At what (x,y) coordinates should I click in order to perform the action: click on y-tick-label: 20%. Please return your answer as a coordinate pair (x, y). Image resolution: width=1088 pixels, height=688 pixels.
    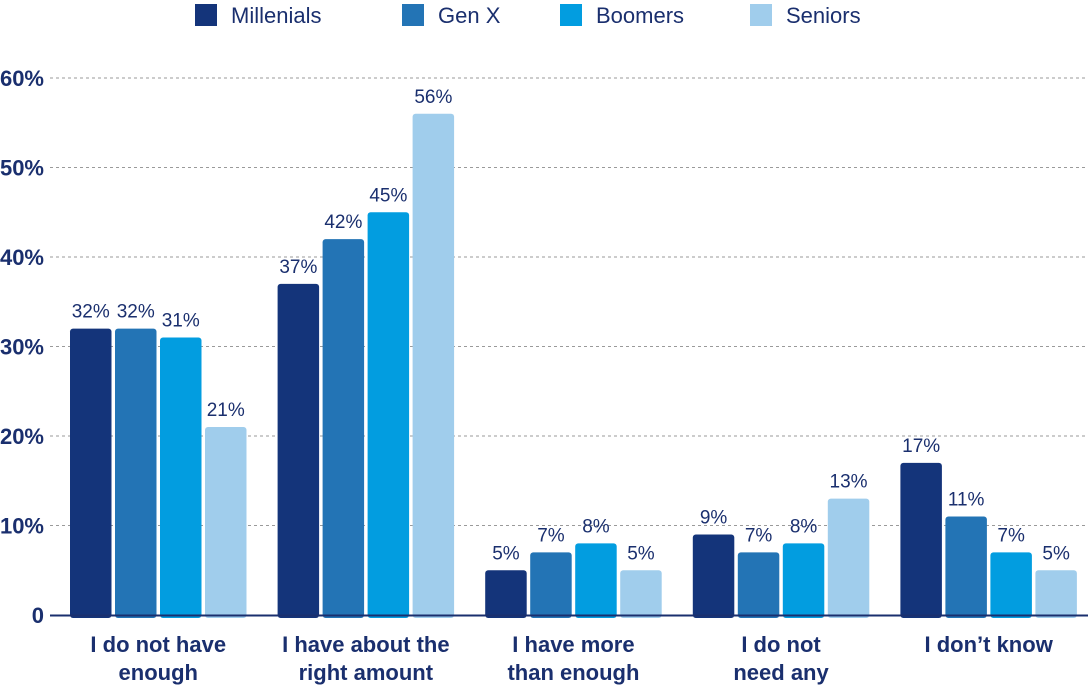
    Looking at the image, I should click on (22, 436).